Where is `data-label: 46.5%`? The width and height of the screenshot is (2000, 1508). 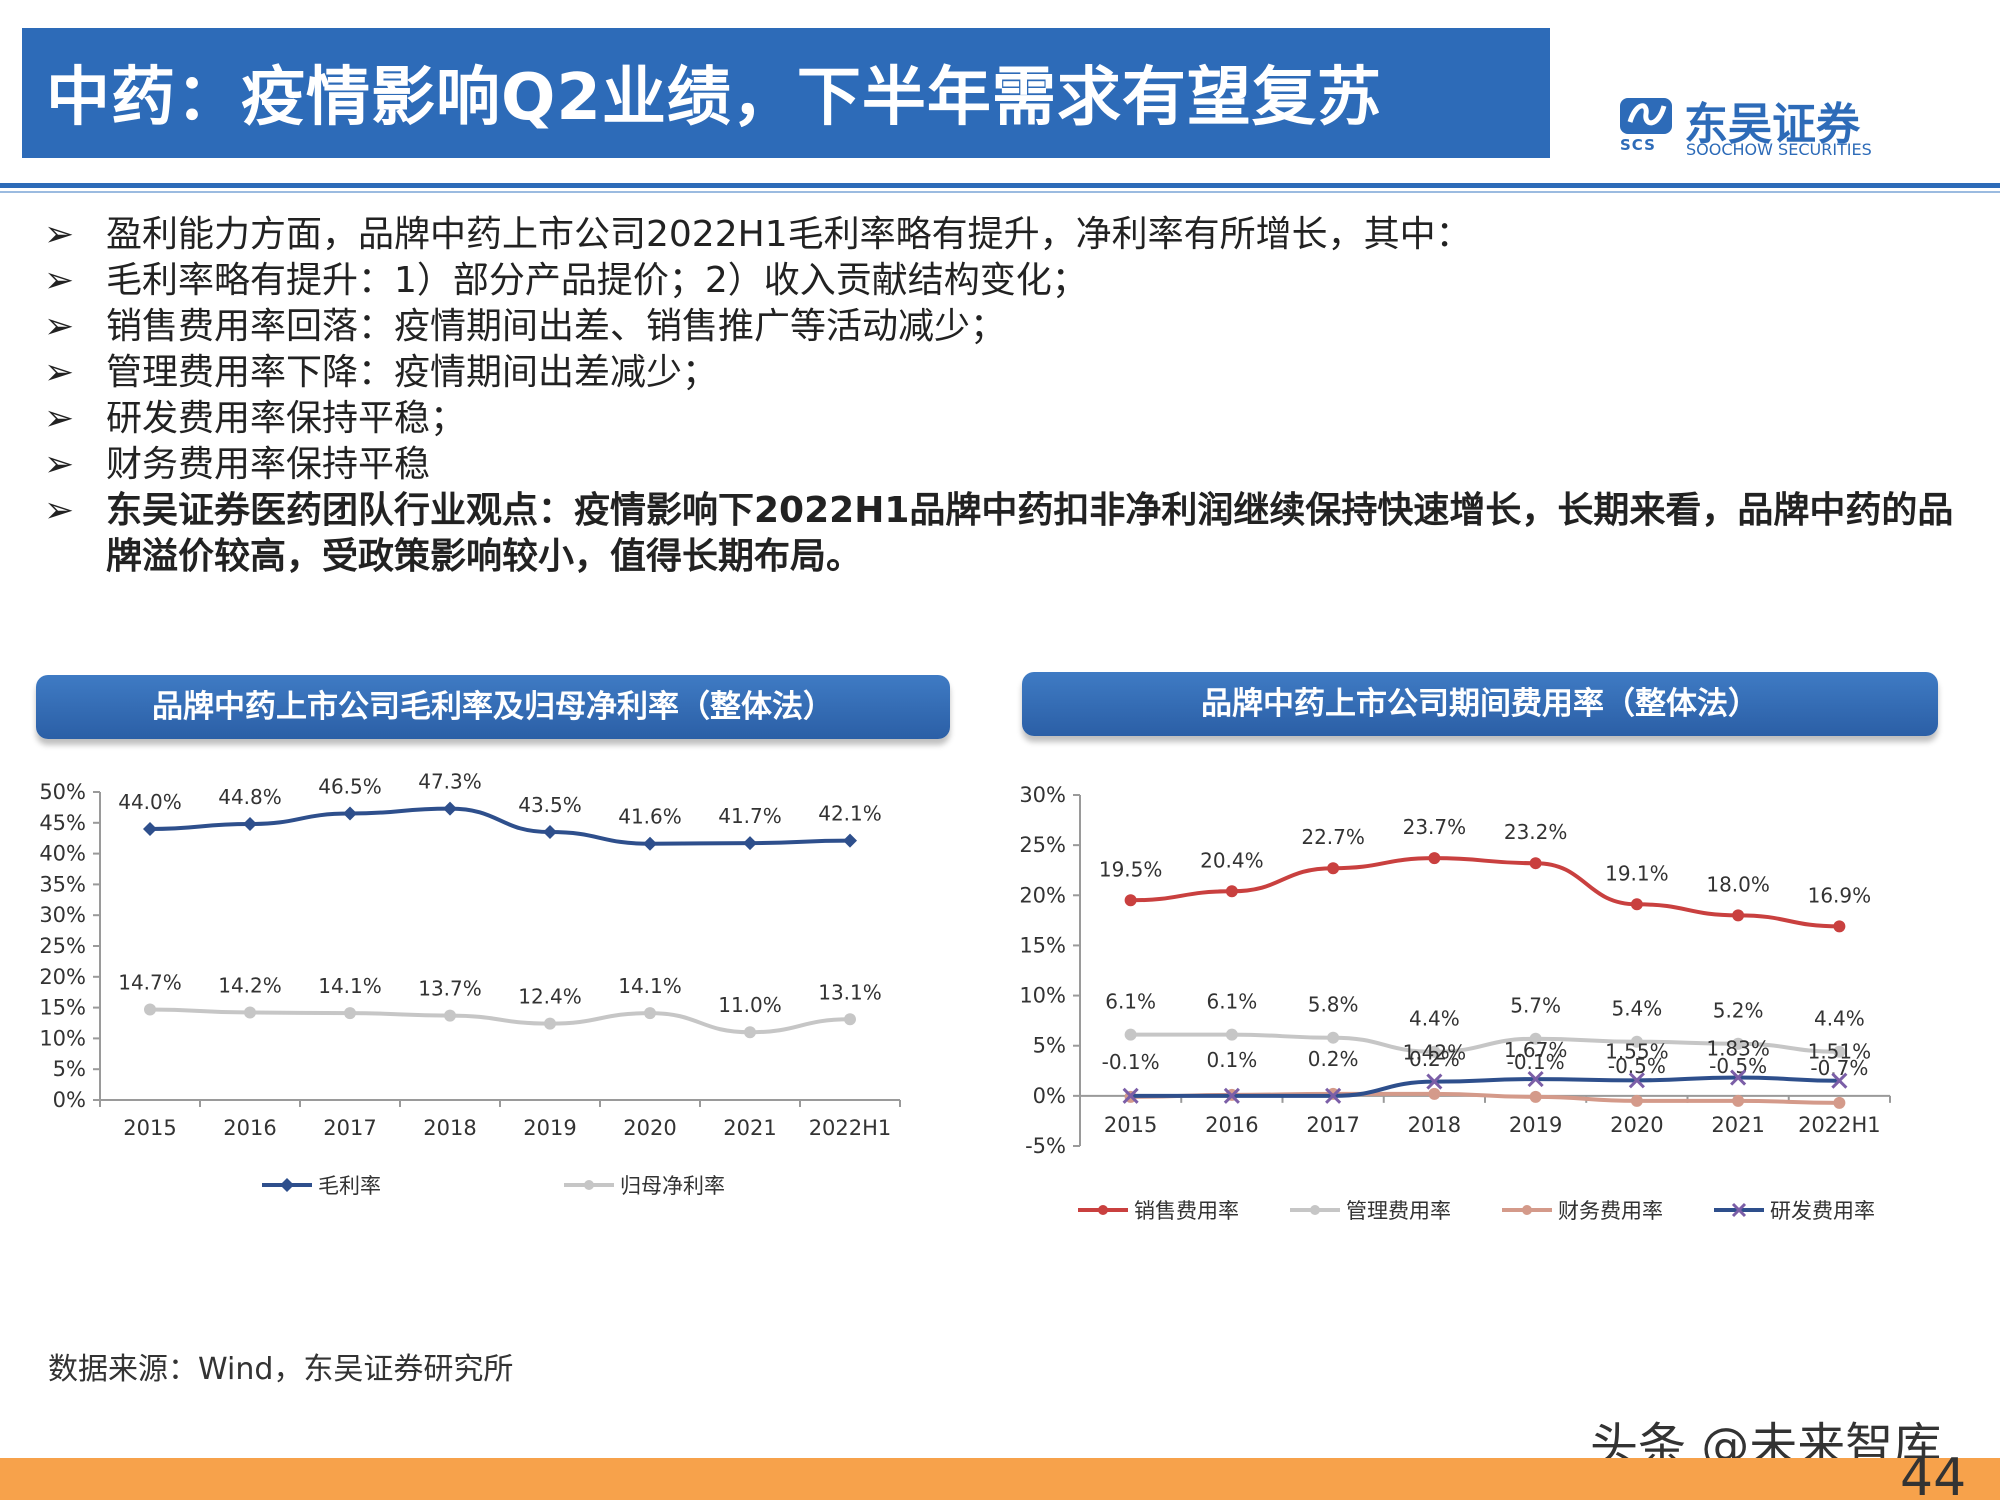 data-label: 46.5% is located at coordinates (350, 787).